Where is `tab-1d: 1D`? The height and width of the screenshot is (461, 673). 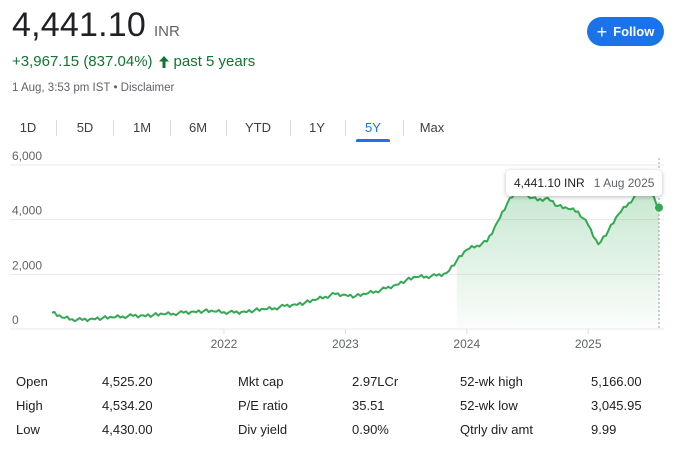 tab-1d: 1D is located at coordinates (28, 127).